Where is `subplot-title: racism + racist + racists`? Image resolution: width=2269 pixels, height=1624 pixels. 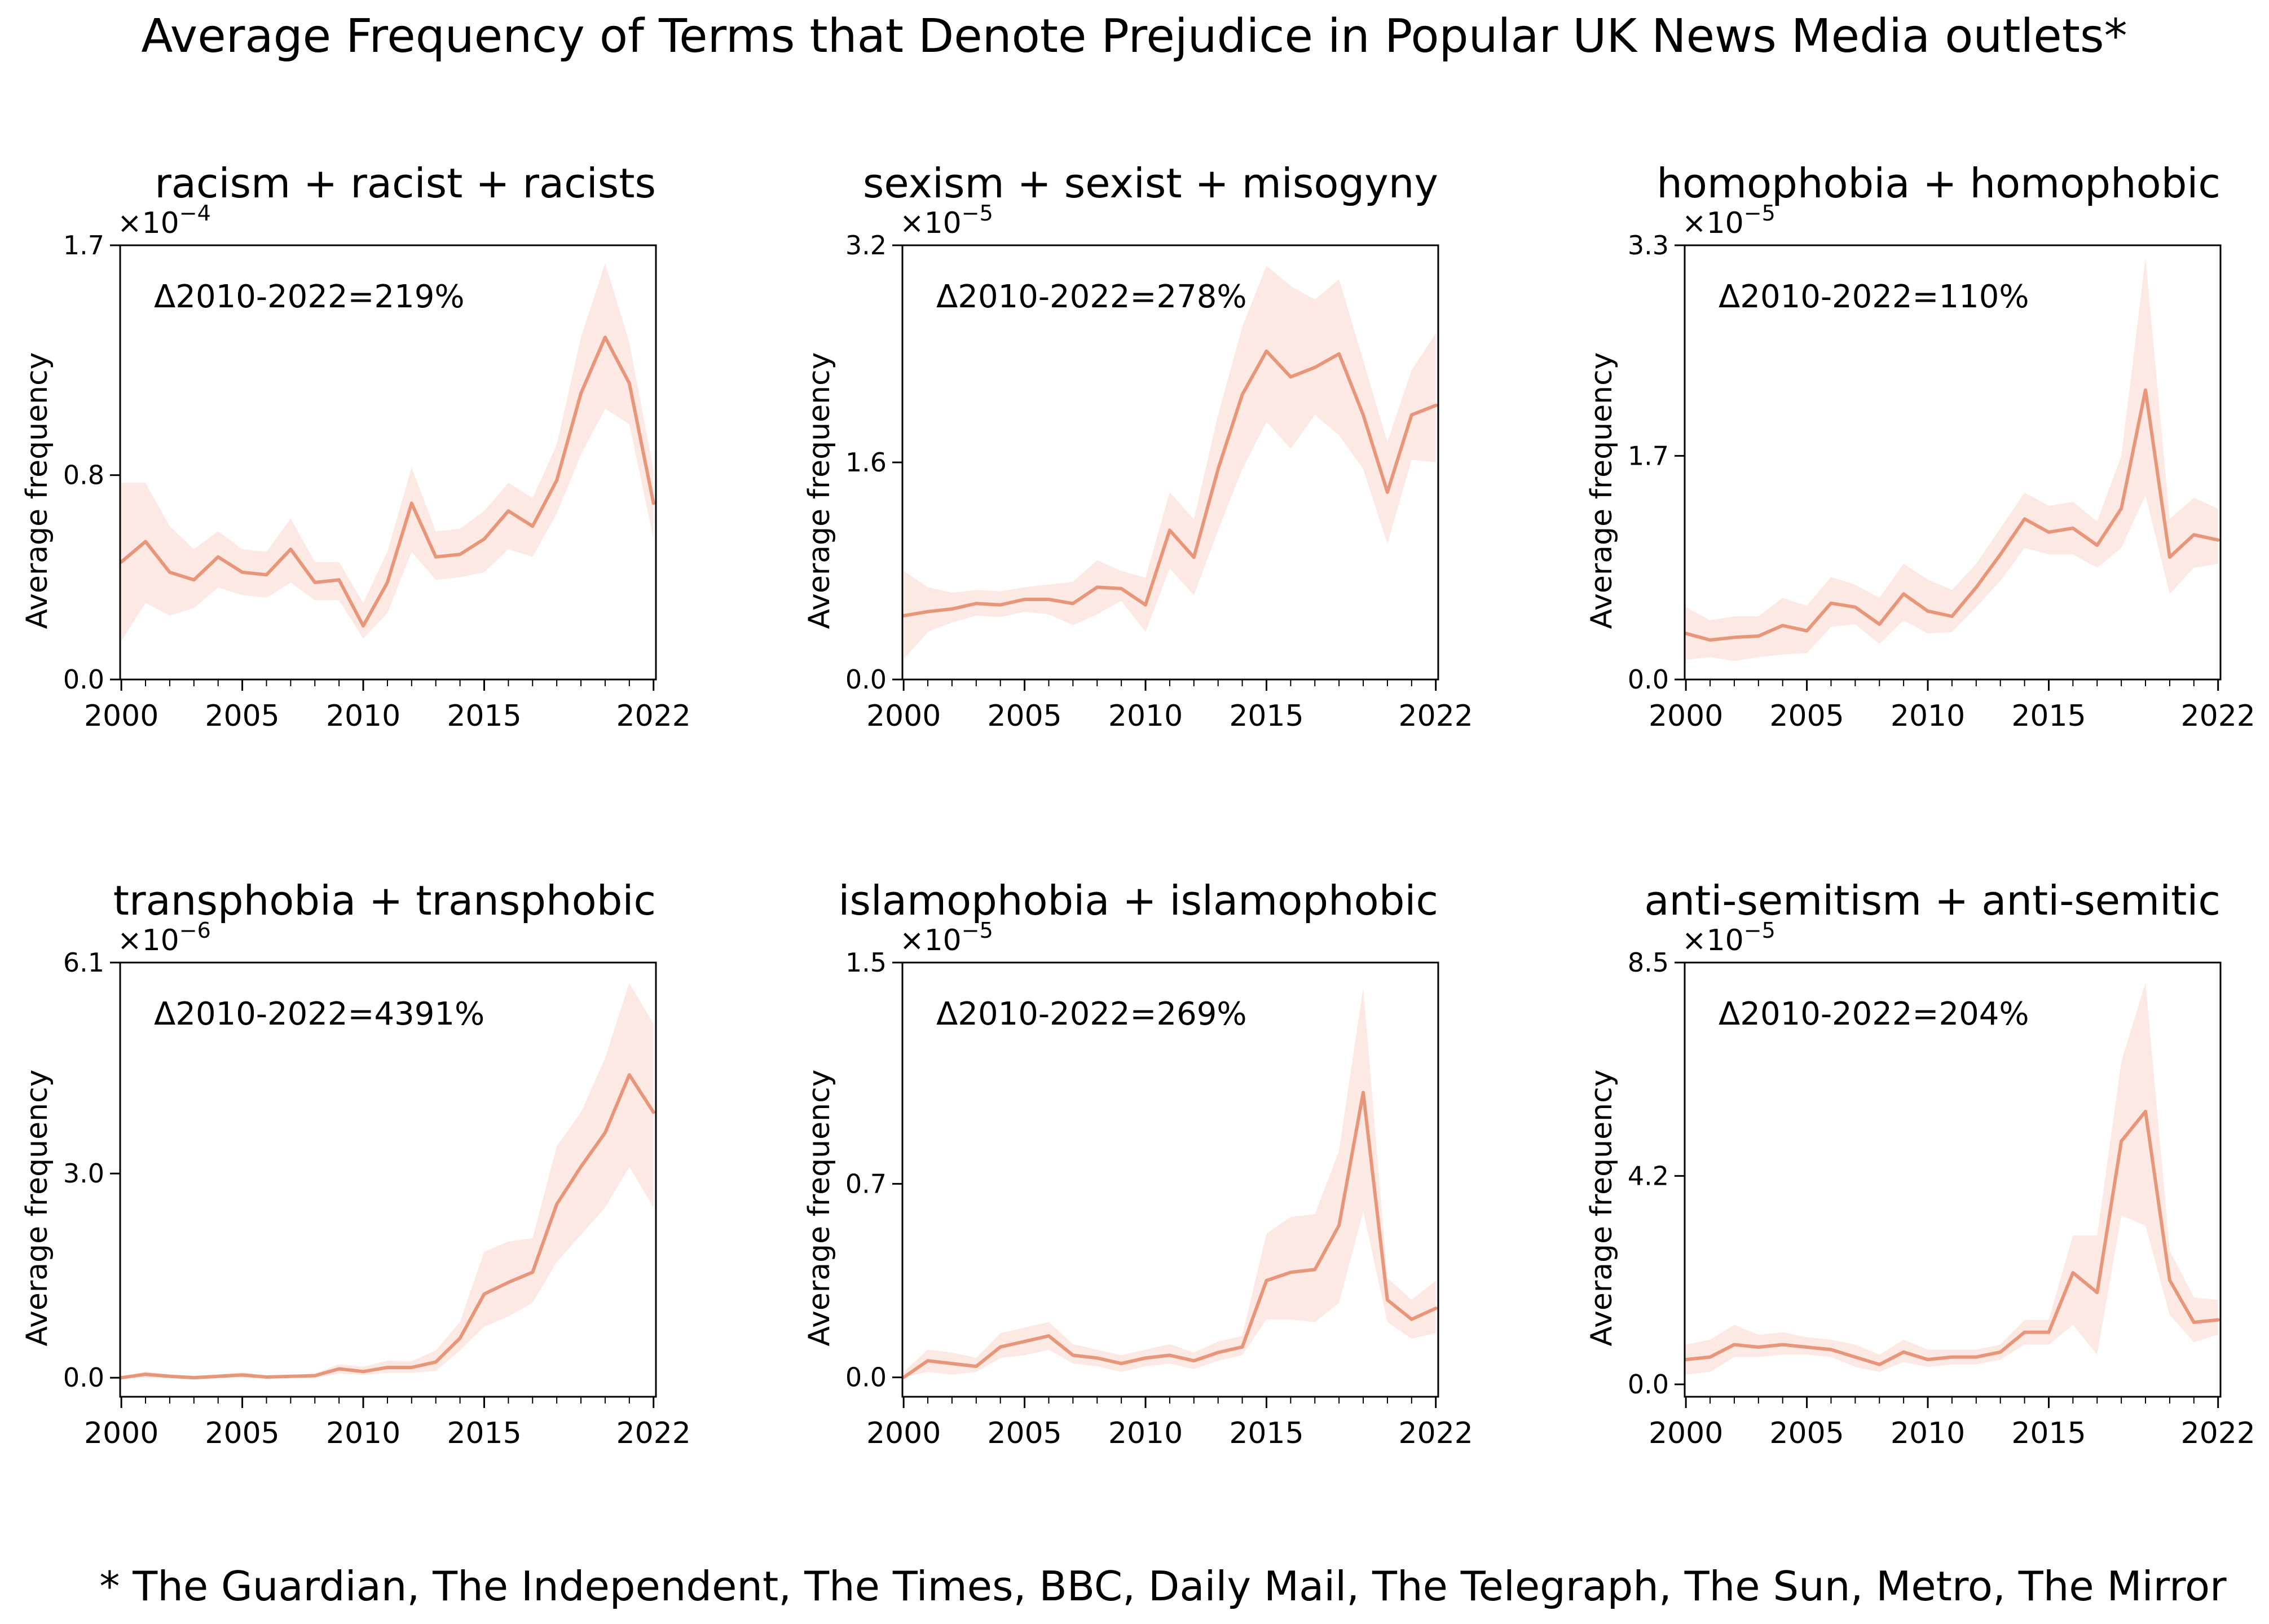
subplot-title: racism + racist + racists is located at coordinates (405, 184).